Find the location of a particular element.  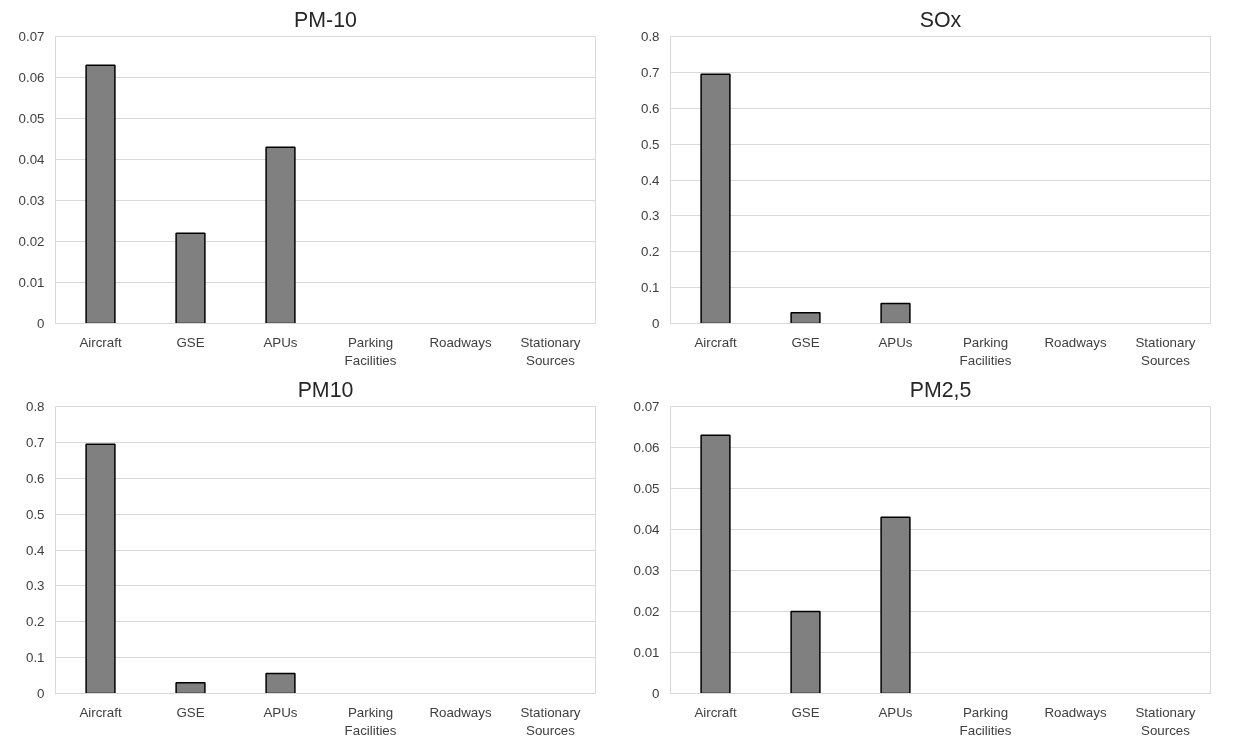

chart-title: PM2,5 is located at coordinates (940, 389).